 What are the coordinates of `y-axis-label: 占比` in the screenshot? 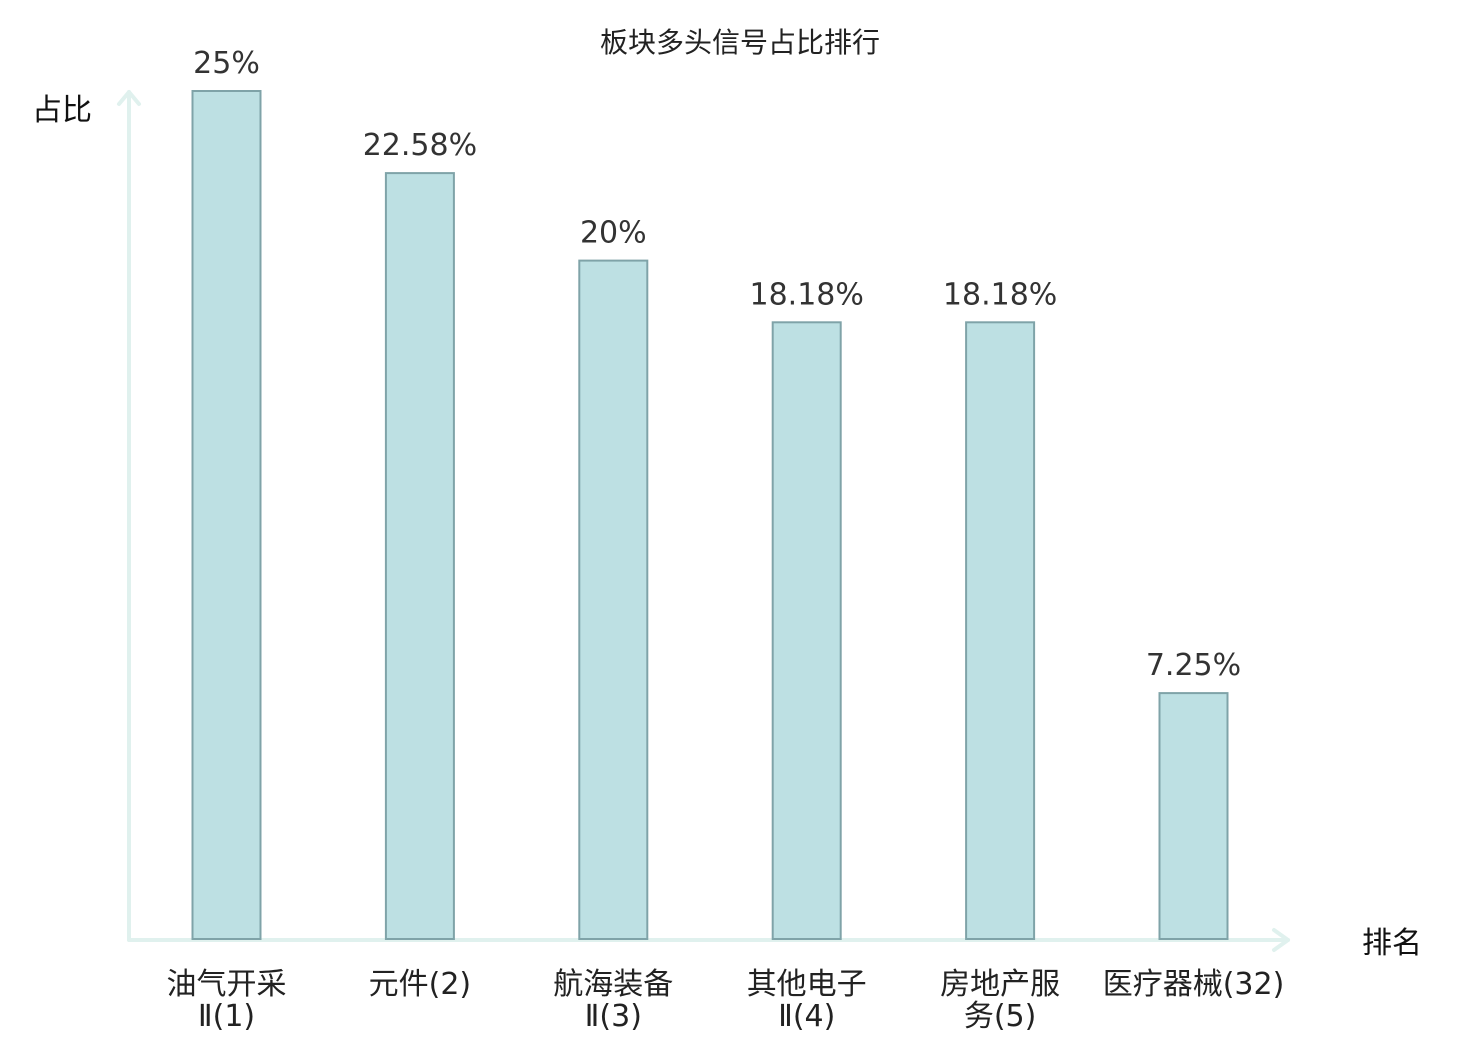 It's located at (62, 110).